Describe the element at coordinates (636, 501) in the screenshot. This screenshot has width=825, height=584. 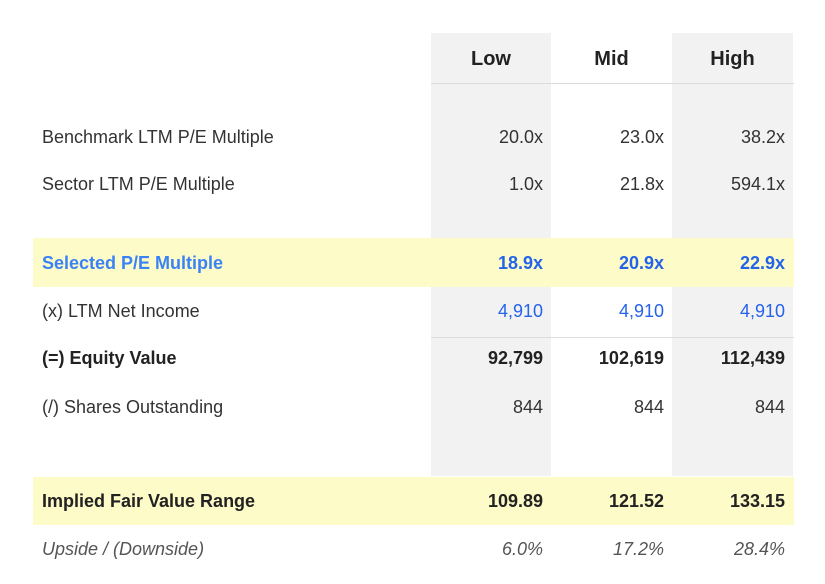
I see `cell-mid: 121.52` at that location.